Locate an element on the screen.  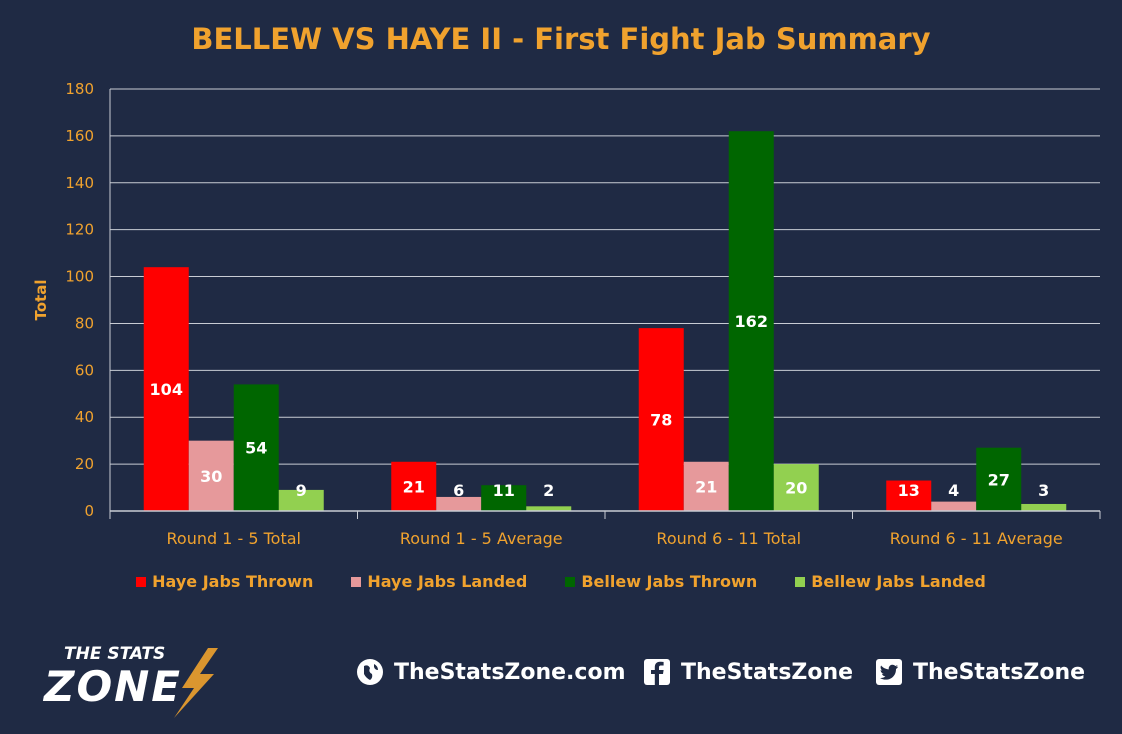
x-tick-label: Round 1 - 5 Total is located at coordinates (234, 538).